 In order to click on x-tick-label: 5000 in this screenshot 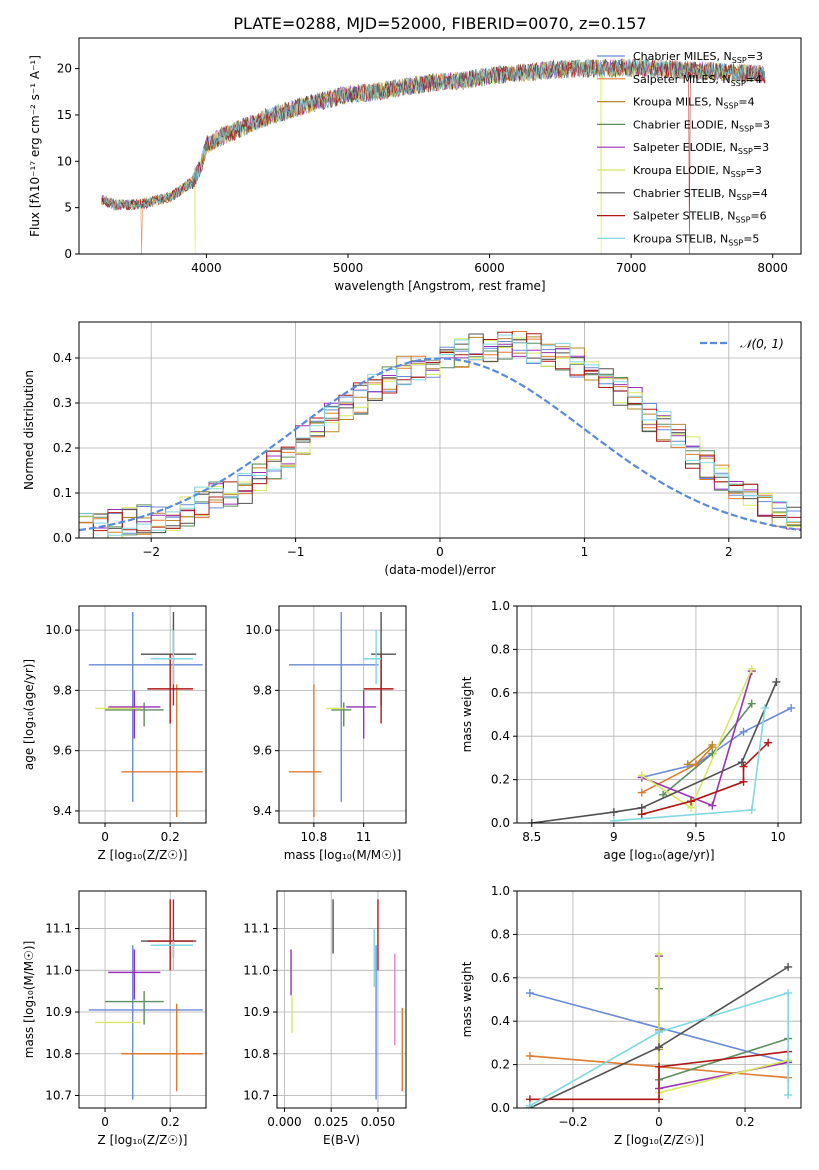, I will do `click(348, 268)`.